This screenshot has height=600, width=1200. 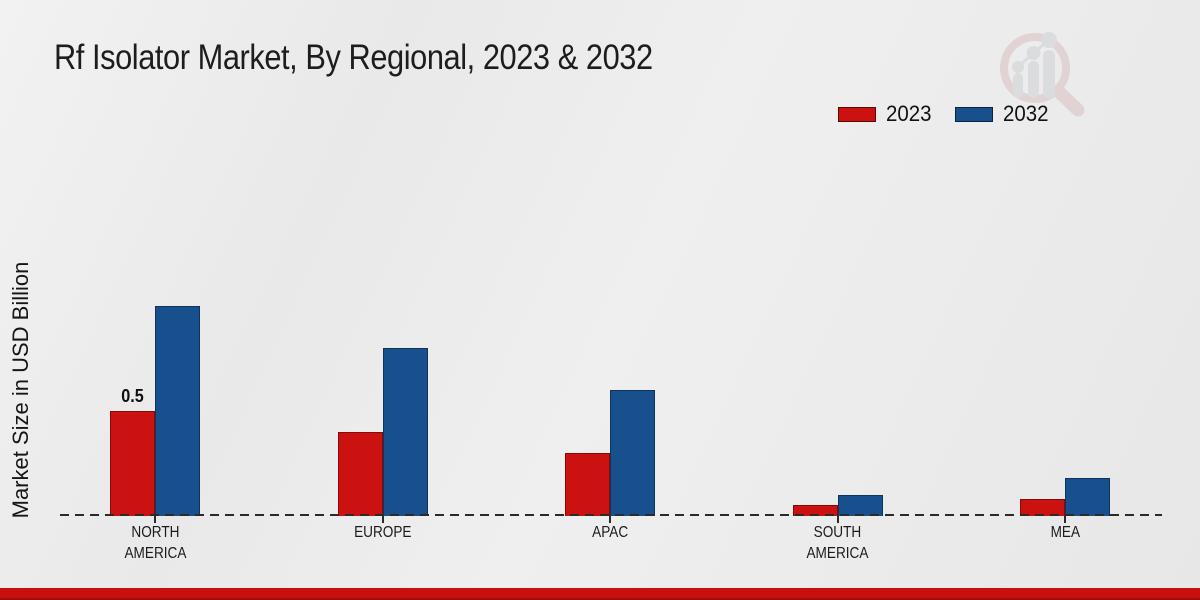 I want to click on bar-2032-south-america, so click(x=860, y=505).